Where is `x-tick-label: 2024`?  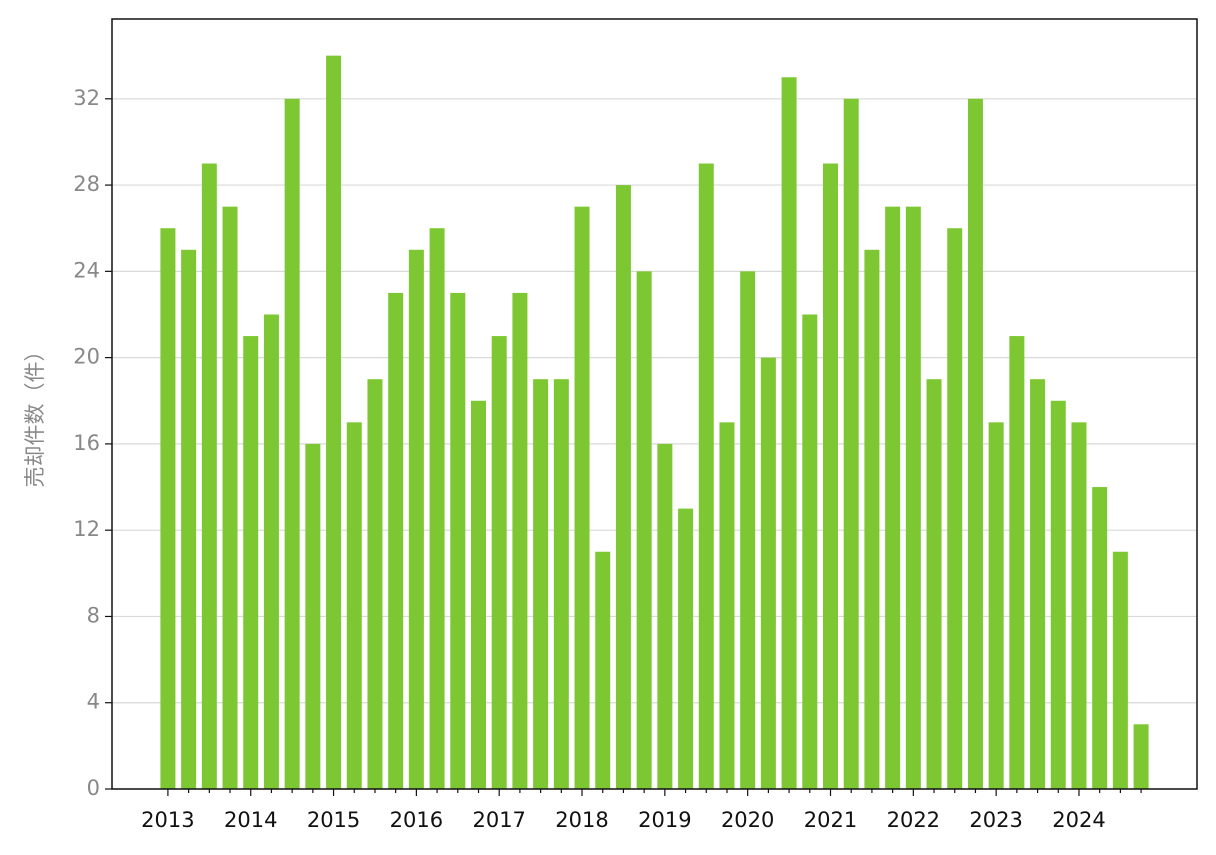
x-tick-label: 2024 is located at coordinates (1078, 820).